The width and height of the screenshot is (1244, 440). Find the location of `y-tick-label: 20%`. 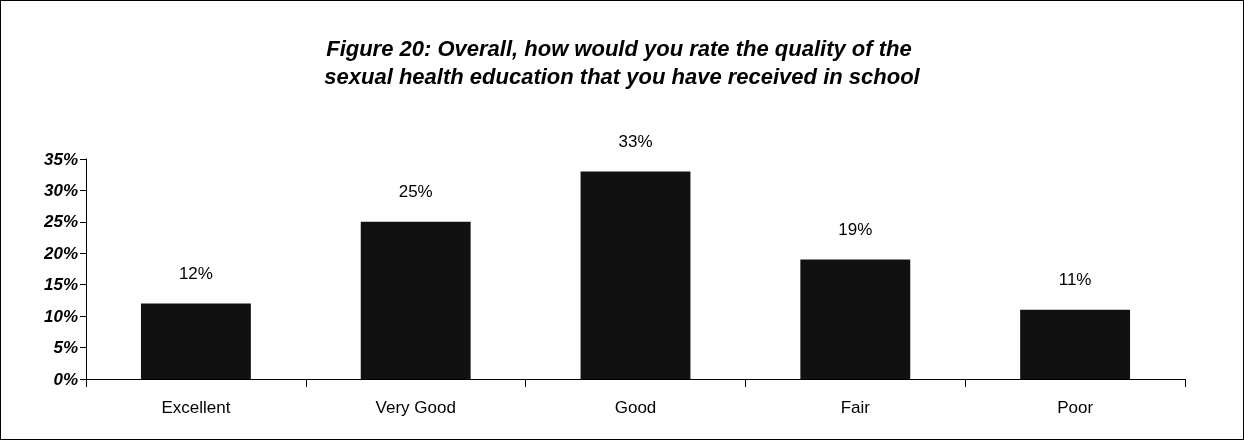

y-tick-label: 20% is located at coordinates (60, 253).